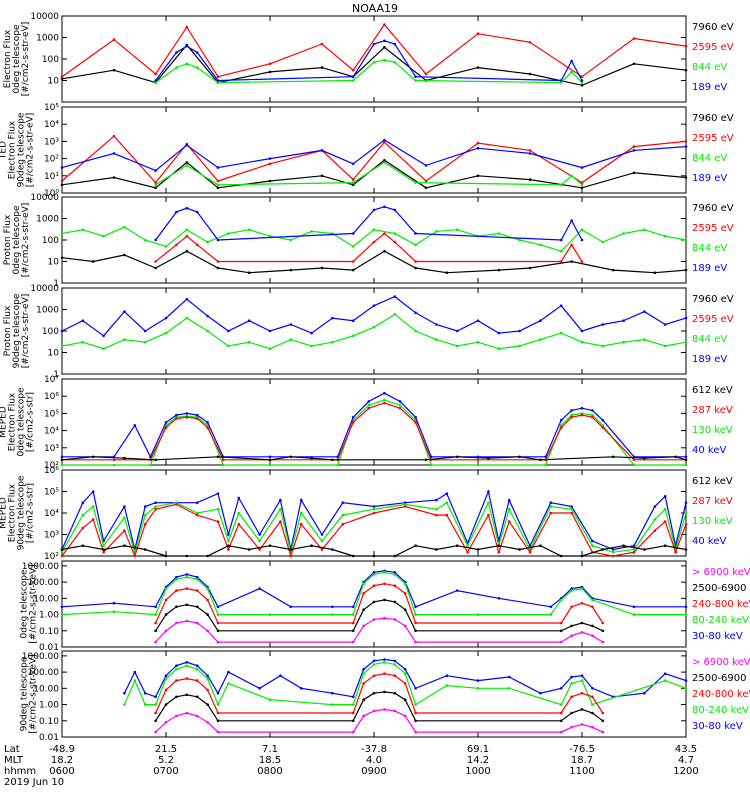 This screenshot has height=800, width=750. What do you see at coordinates (26, 331) in the screenshot?
I see `y-axis-label: [#/cm2-s-str-eV]` at bounding box center [26, 331].